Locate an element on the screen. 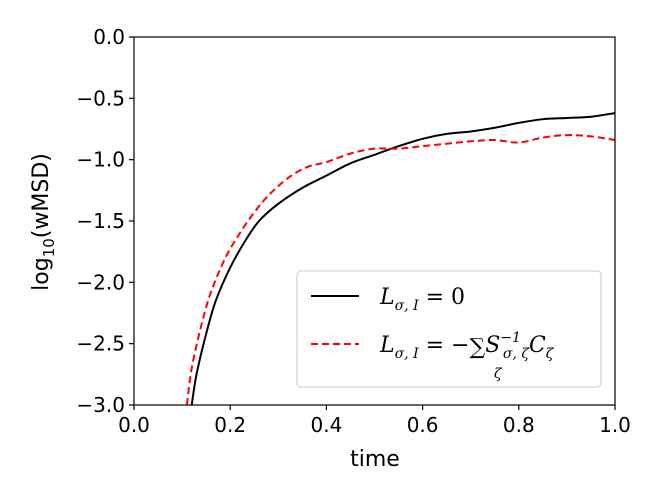  x-tick-label: 0.6 is located at coordinates (423, 425).